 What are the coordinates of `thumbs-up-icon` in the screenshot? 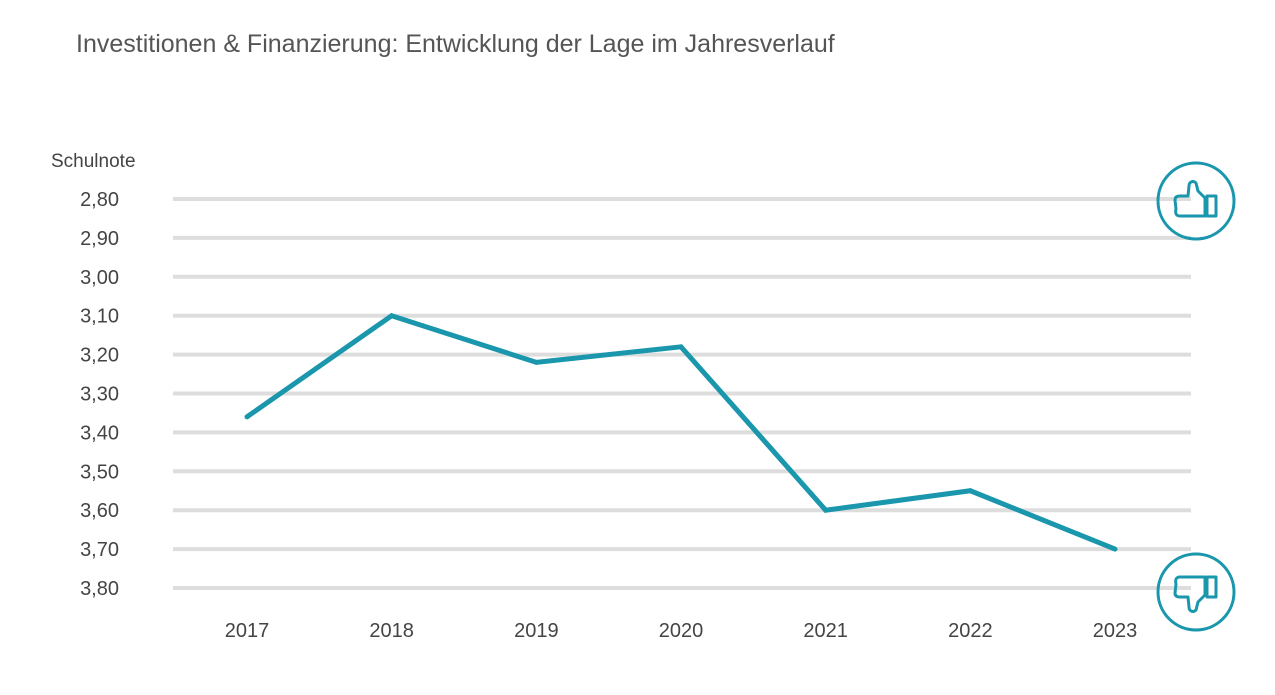 It's located at (1196, 201).